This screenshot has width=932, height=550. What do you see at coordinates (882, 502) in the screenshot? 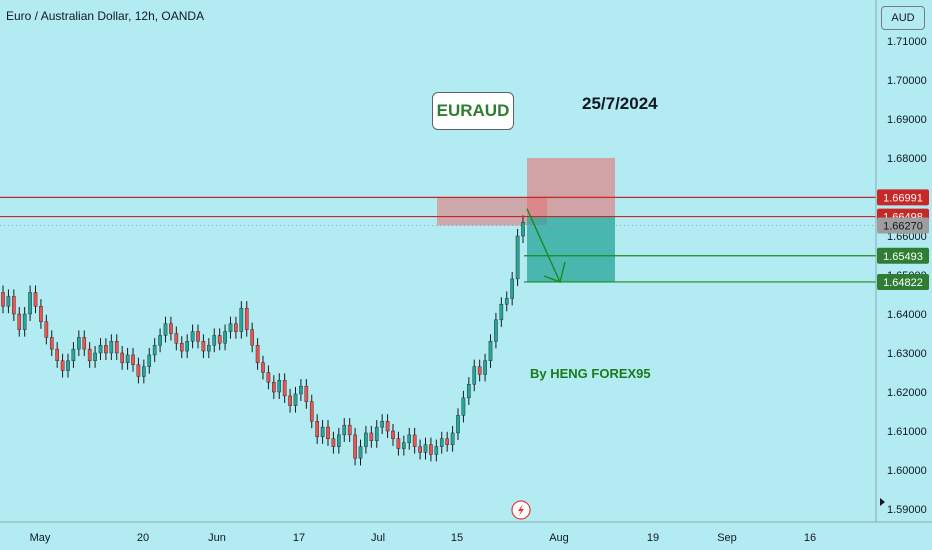
I see `axis-scroll-marker-icon` at bounding box center [882, 502].